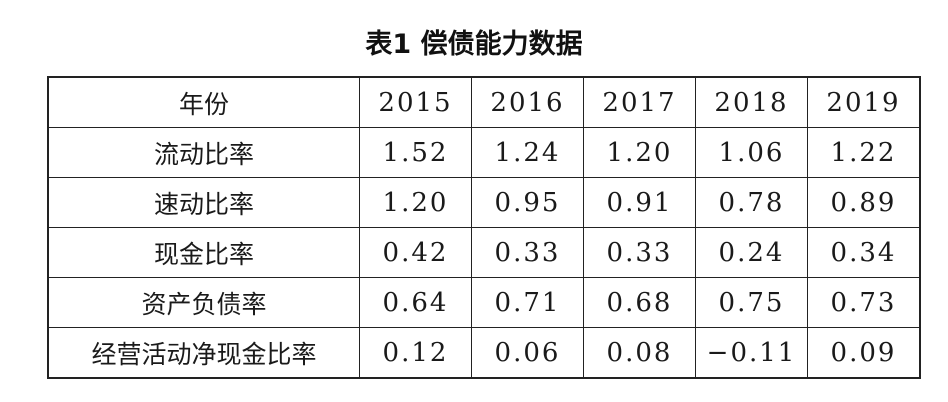 This screenshot has height=402, width=948. What do you see at coordinates (415, 302) in the screenshot?
I see `value-cell: 0.64` at bounding box center [415, 302].